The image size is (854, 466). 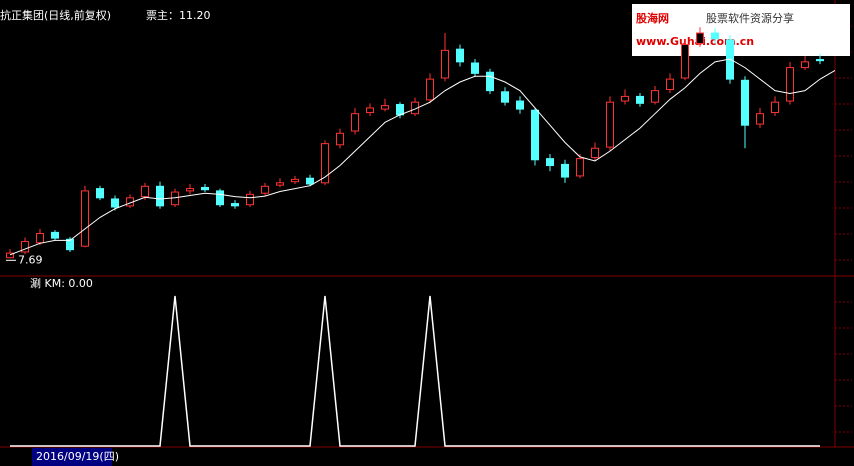 What do you see at coordinates (741, 30) in the screenshot?
I see `watermark-box` at bounding box center [741, 30].